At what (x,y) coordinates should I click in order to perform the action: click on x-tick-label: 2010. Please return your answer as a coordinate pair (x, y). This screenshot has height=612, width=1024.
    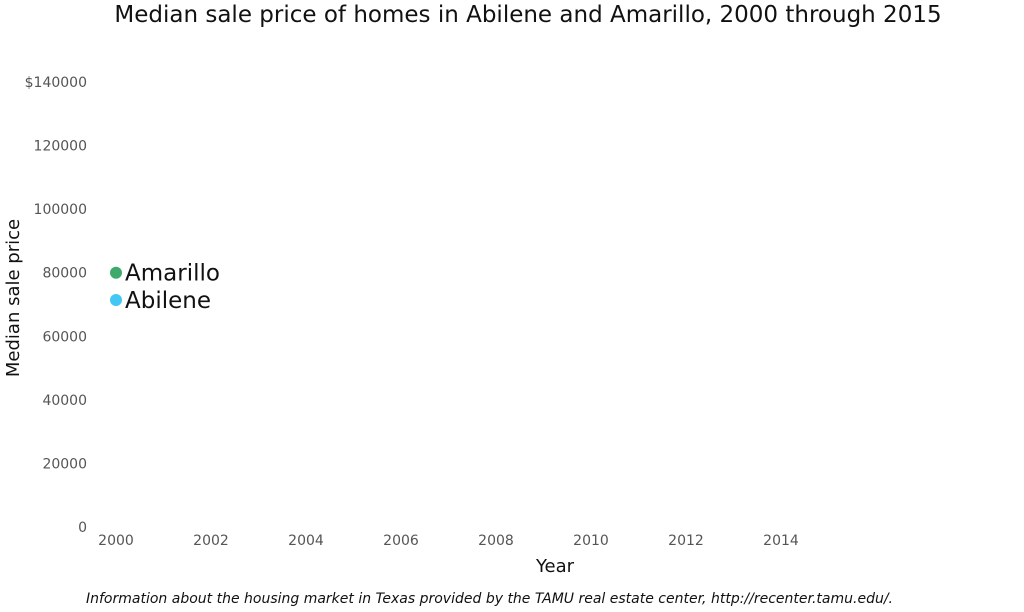
    Looking at the image, I should click on (591, 541).